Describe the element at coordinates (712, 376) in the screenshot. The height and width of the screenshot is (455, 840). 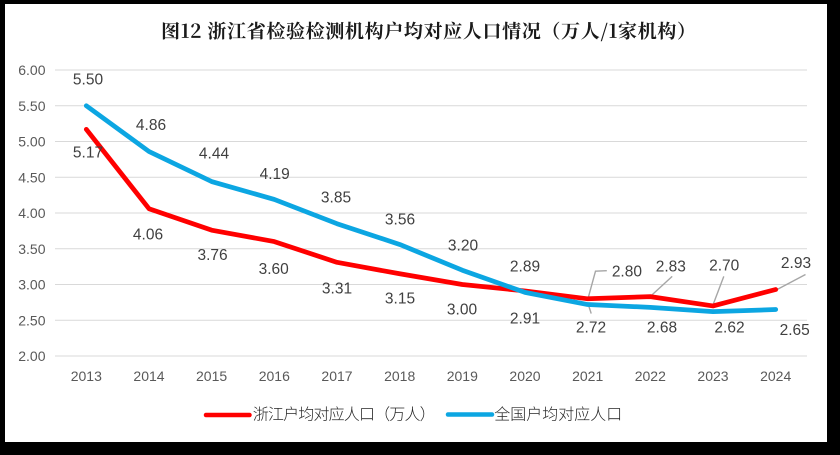
I see `svg-text: 2023` at that location.